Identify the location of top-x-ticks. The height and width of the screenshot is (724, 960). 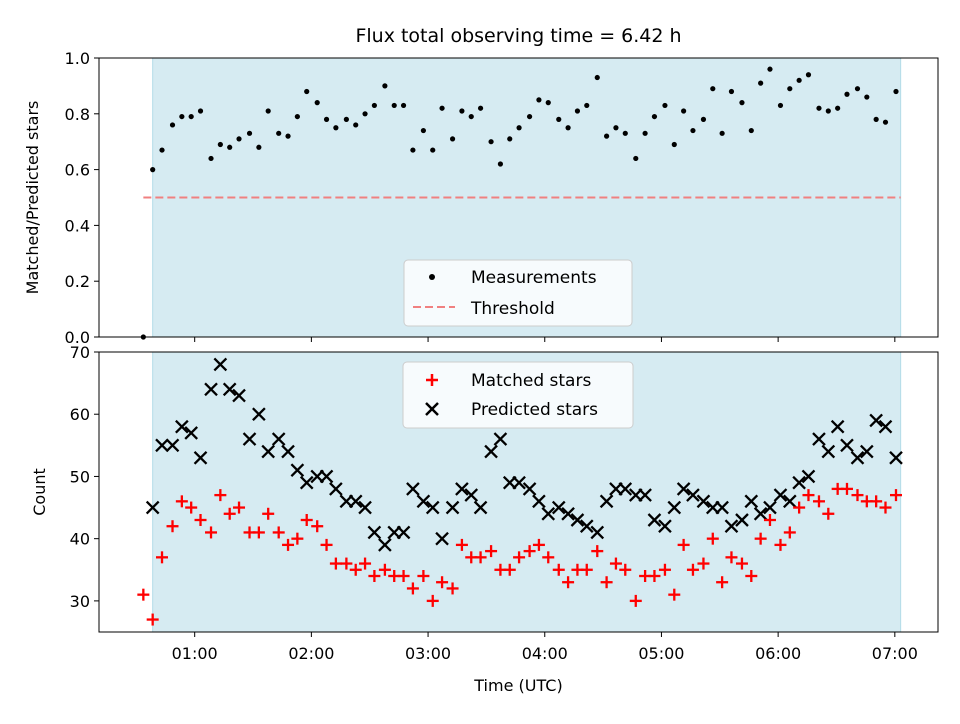
(545, 339).